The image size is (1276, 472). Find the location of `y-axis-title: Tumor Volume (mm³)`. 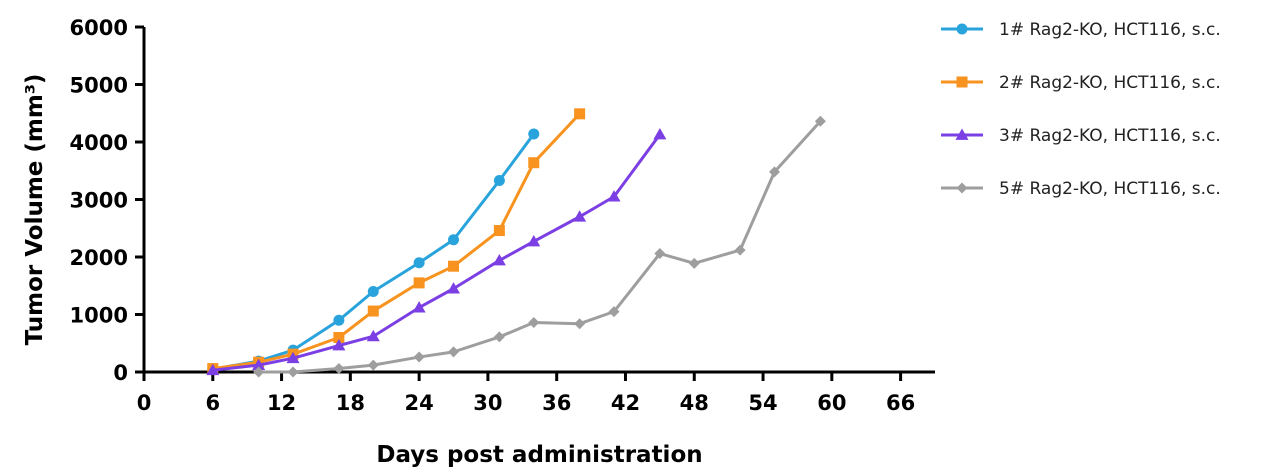

y-axis-title: Tumor Volume (mm³) is located at coordinates (35, 210).